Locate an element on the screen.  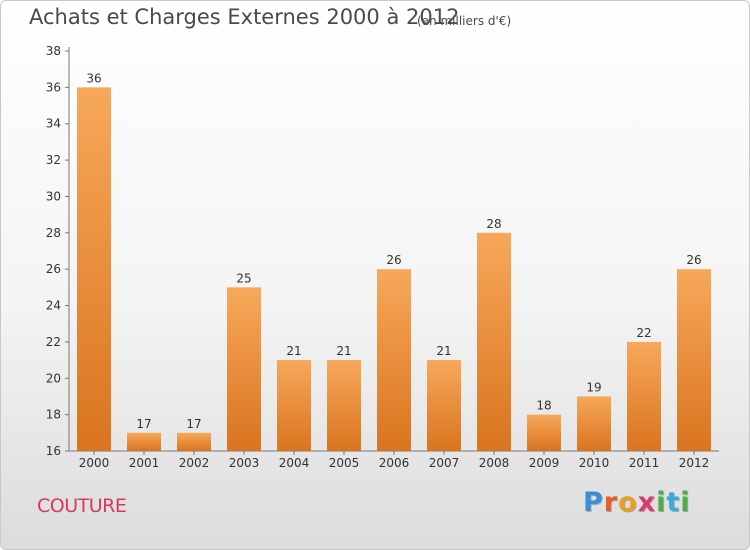
x-tick-label: 2011 is located at coordinates (644, 463).